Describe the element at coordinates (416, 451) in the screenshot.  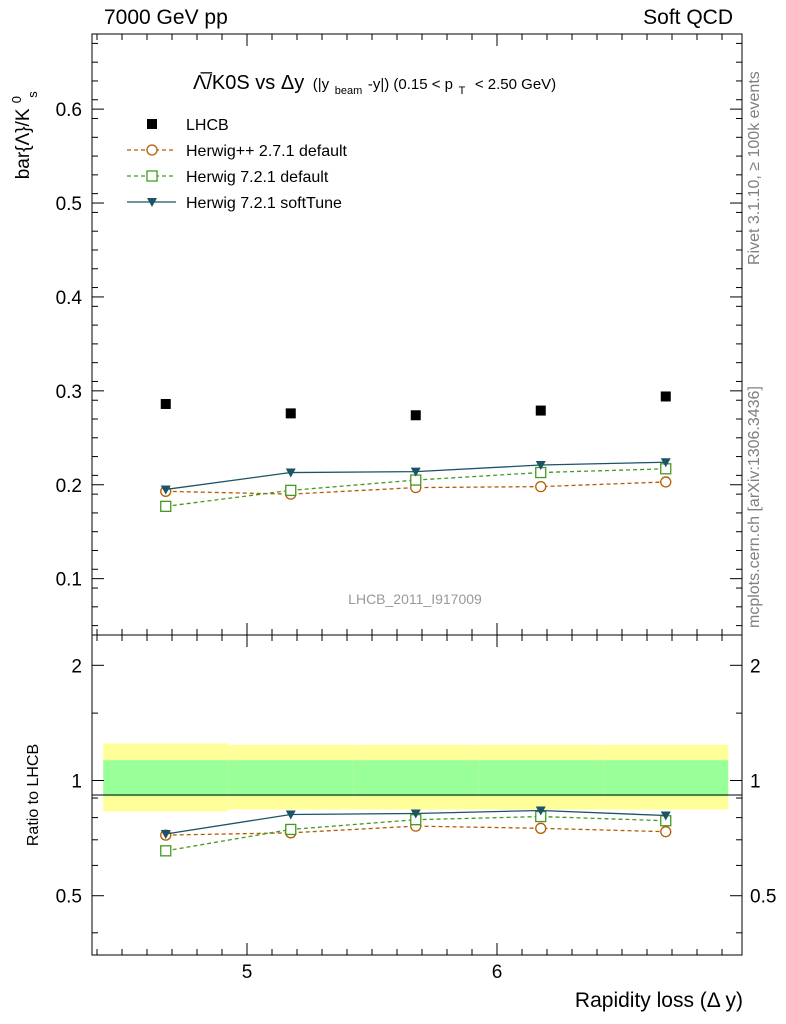
I see `main-marks` at that location.